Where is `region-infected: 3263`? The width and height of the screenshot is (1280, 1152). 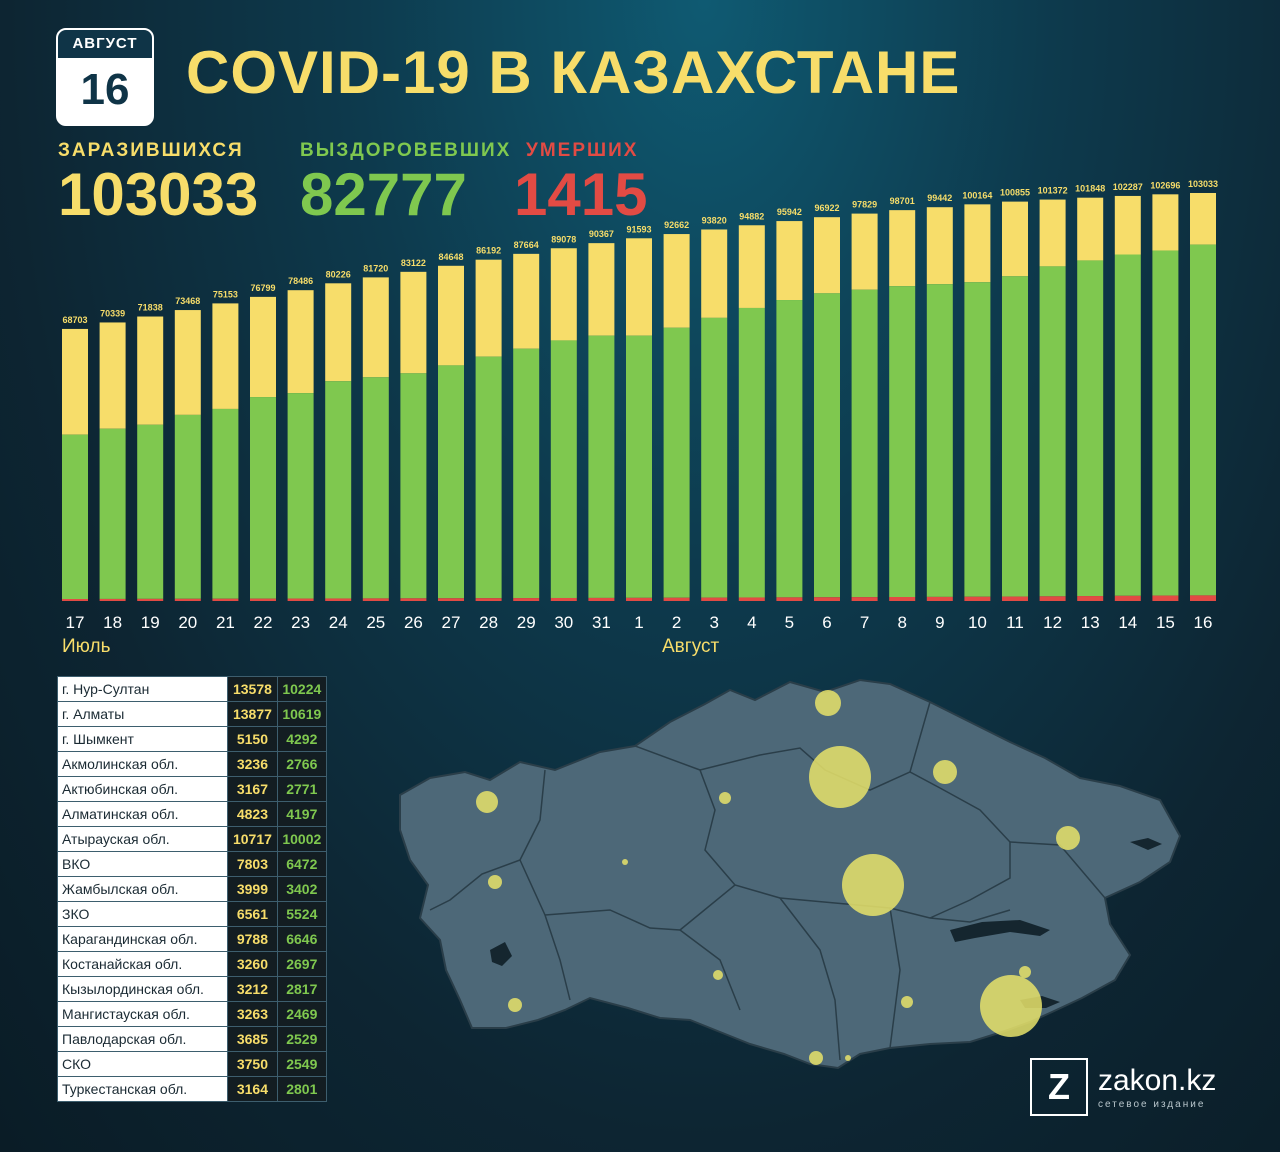 region-infected: 3263 is located at coordinates (252, 1014).